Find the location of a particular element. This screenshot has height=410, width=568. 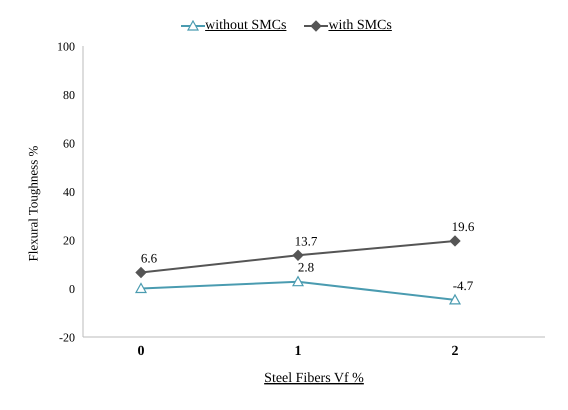

y-tick-label: -20 is located at coordinates (67, 337).